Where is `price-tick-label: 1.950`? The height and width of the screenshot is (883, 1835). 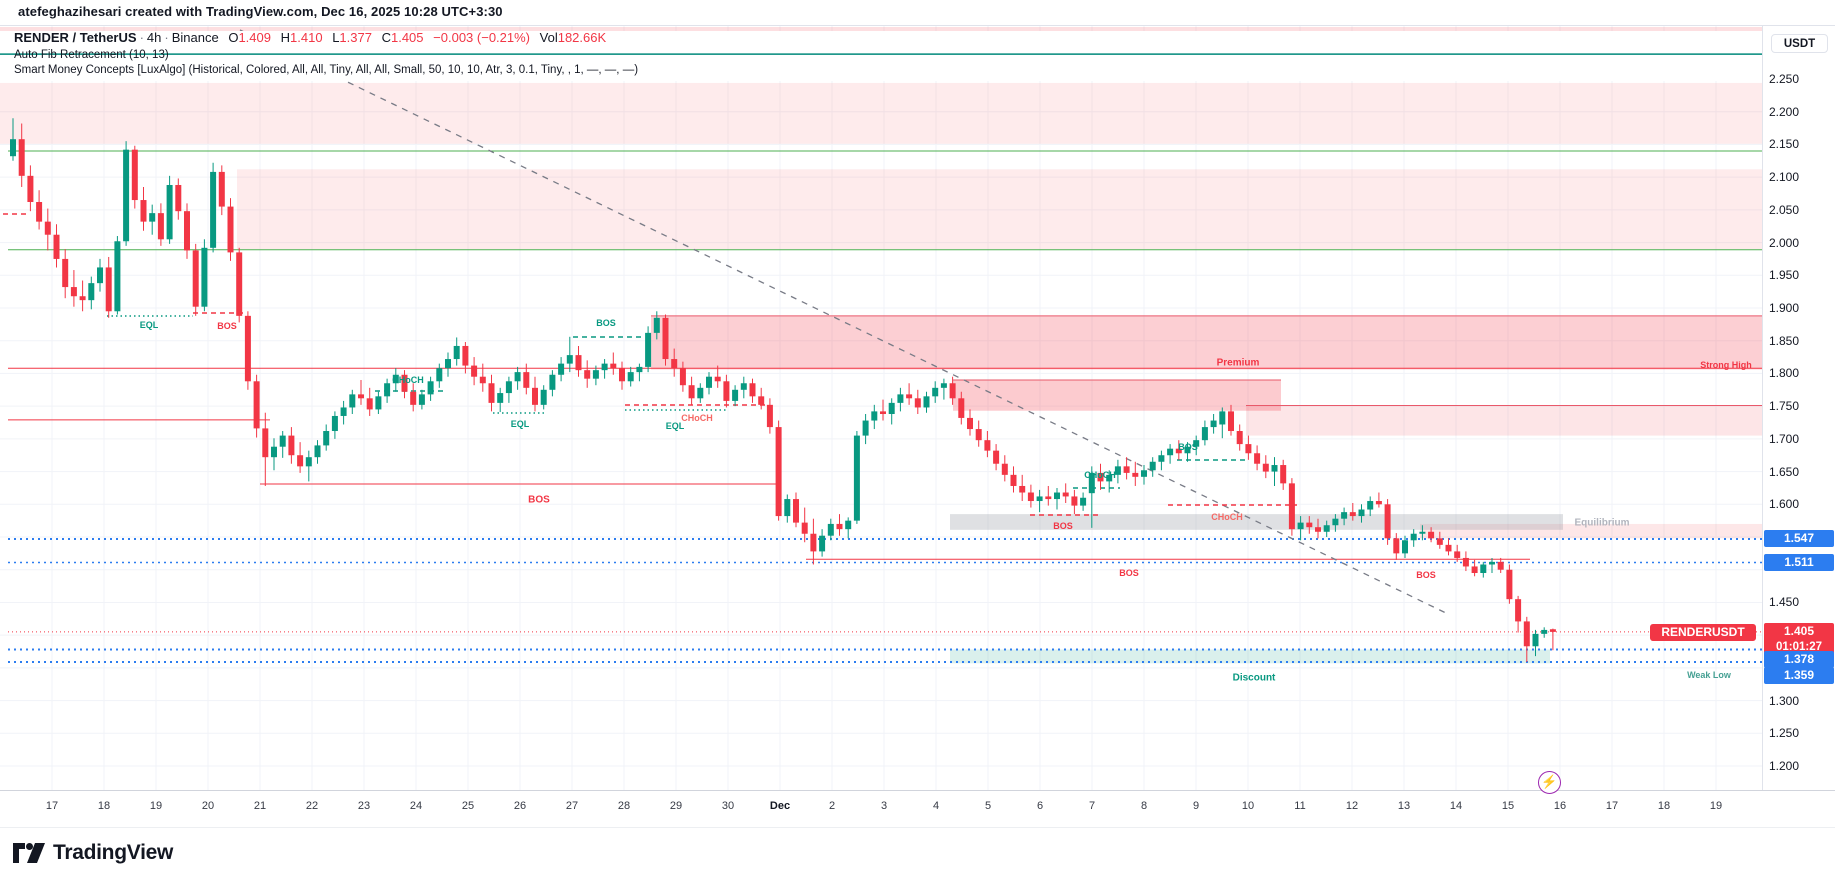 price-tick-label: 1.950 is located at coordinates (1784, 275).